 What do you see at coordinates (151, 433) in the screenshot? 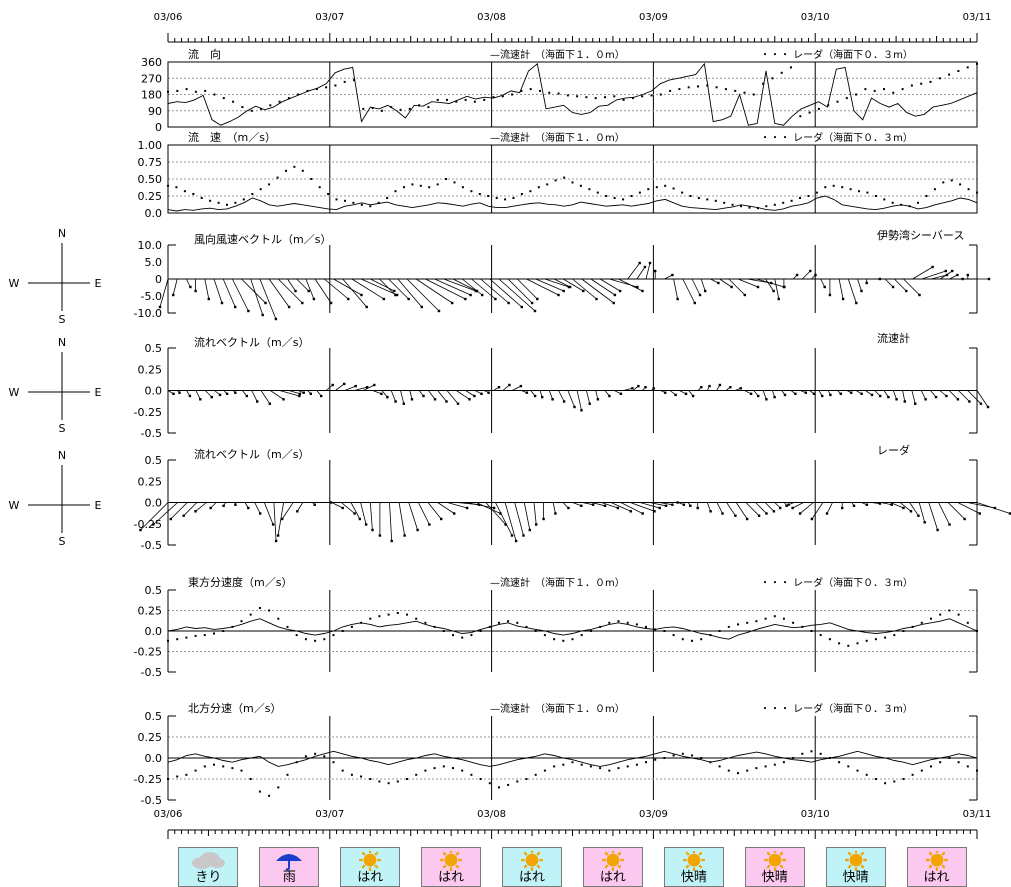
I see `y-tick-label: -0.5` at bounding box center [151, 433].